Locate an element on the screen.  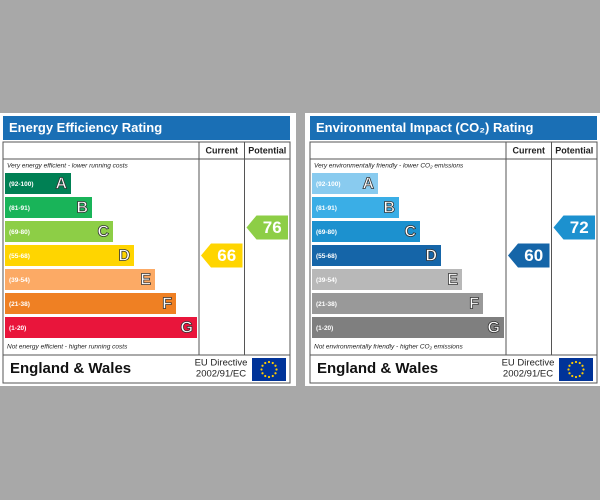
panel-title: Energy Efficiency Rating is located at coordinates (85, 127).